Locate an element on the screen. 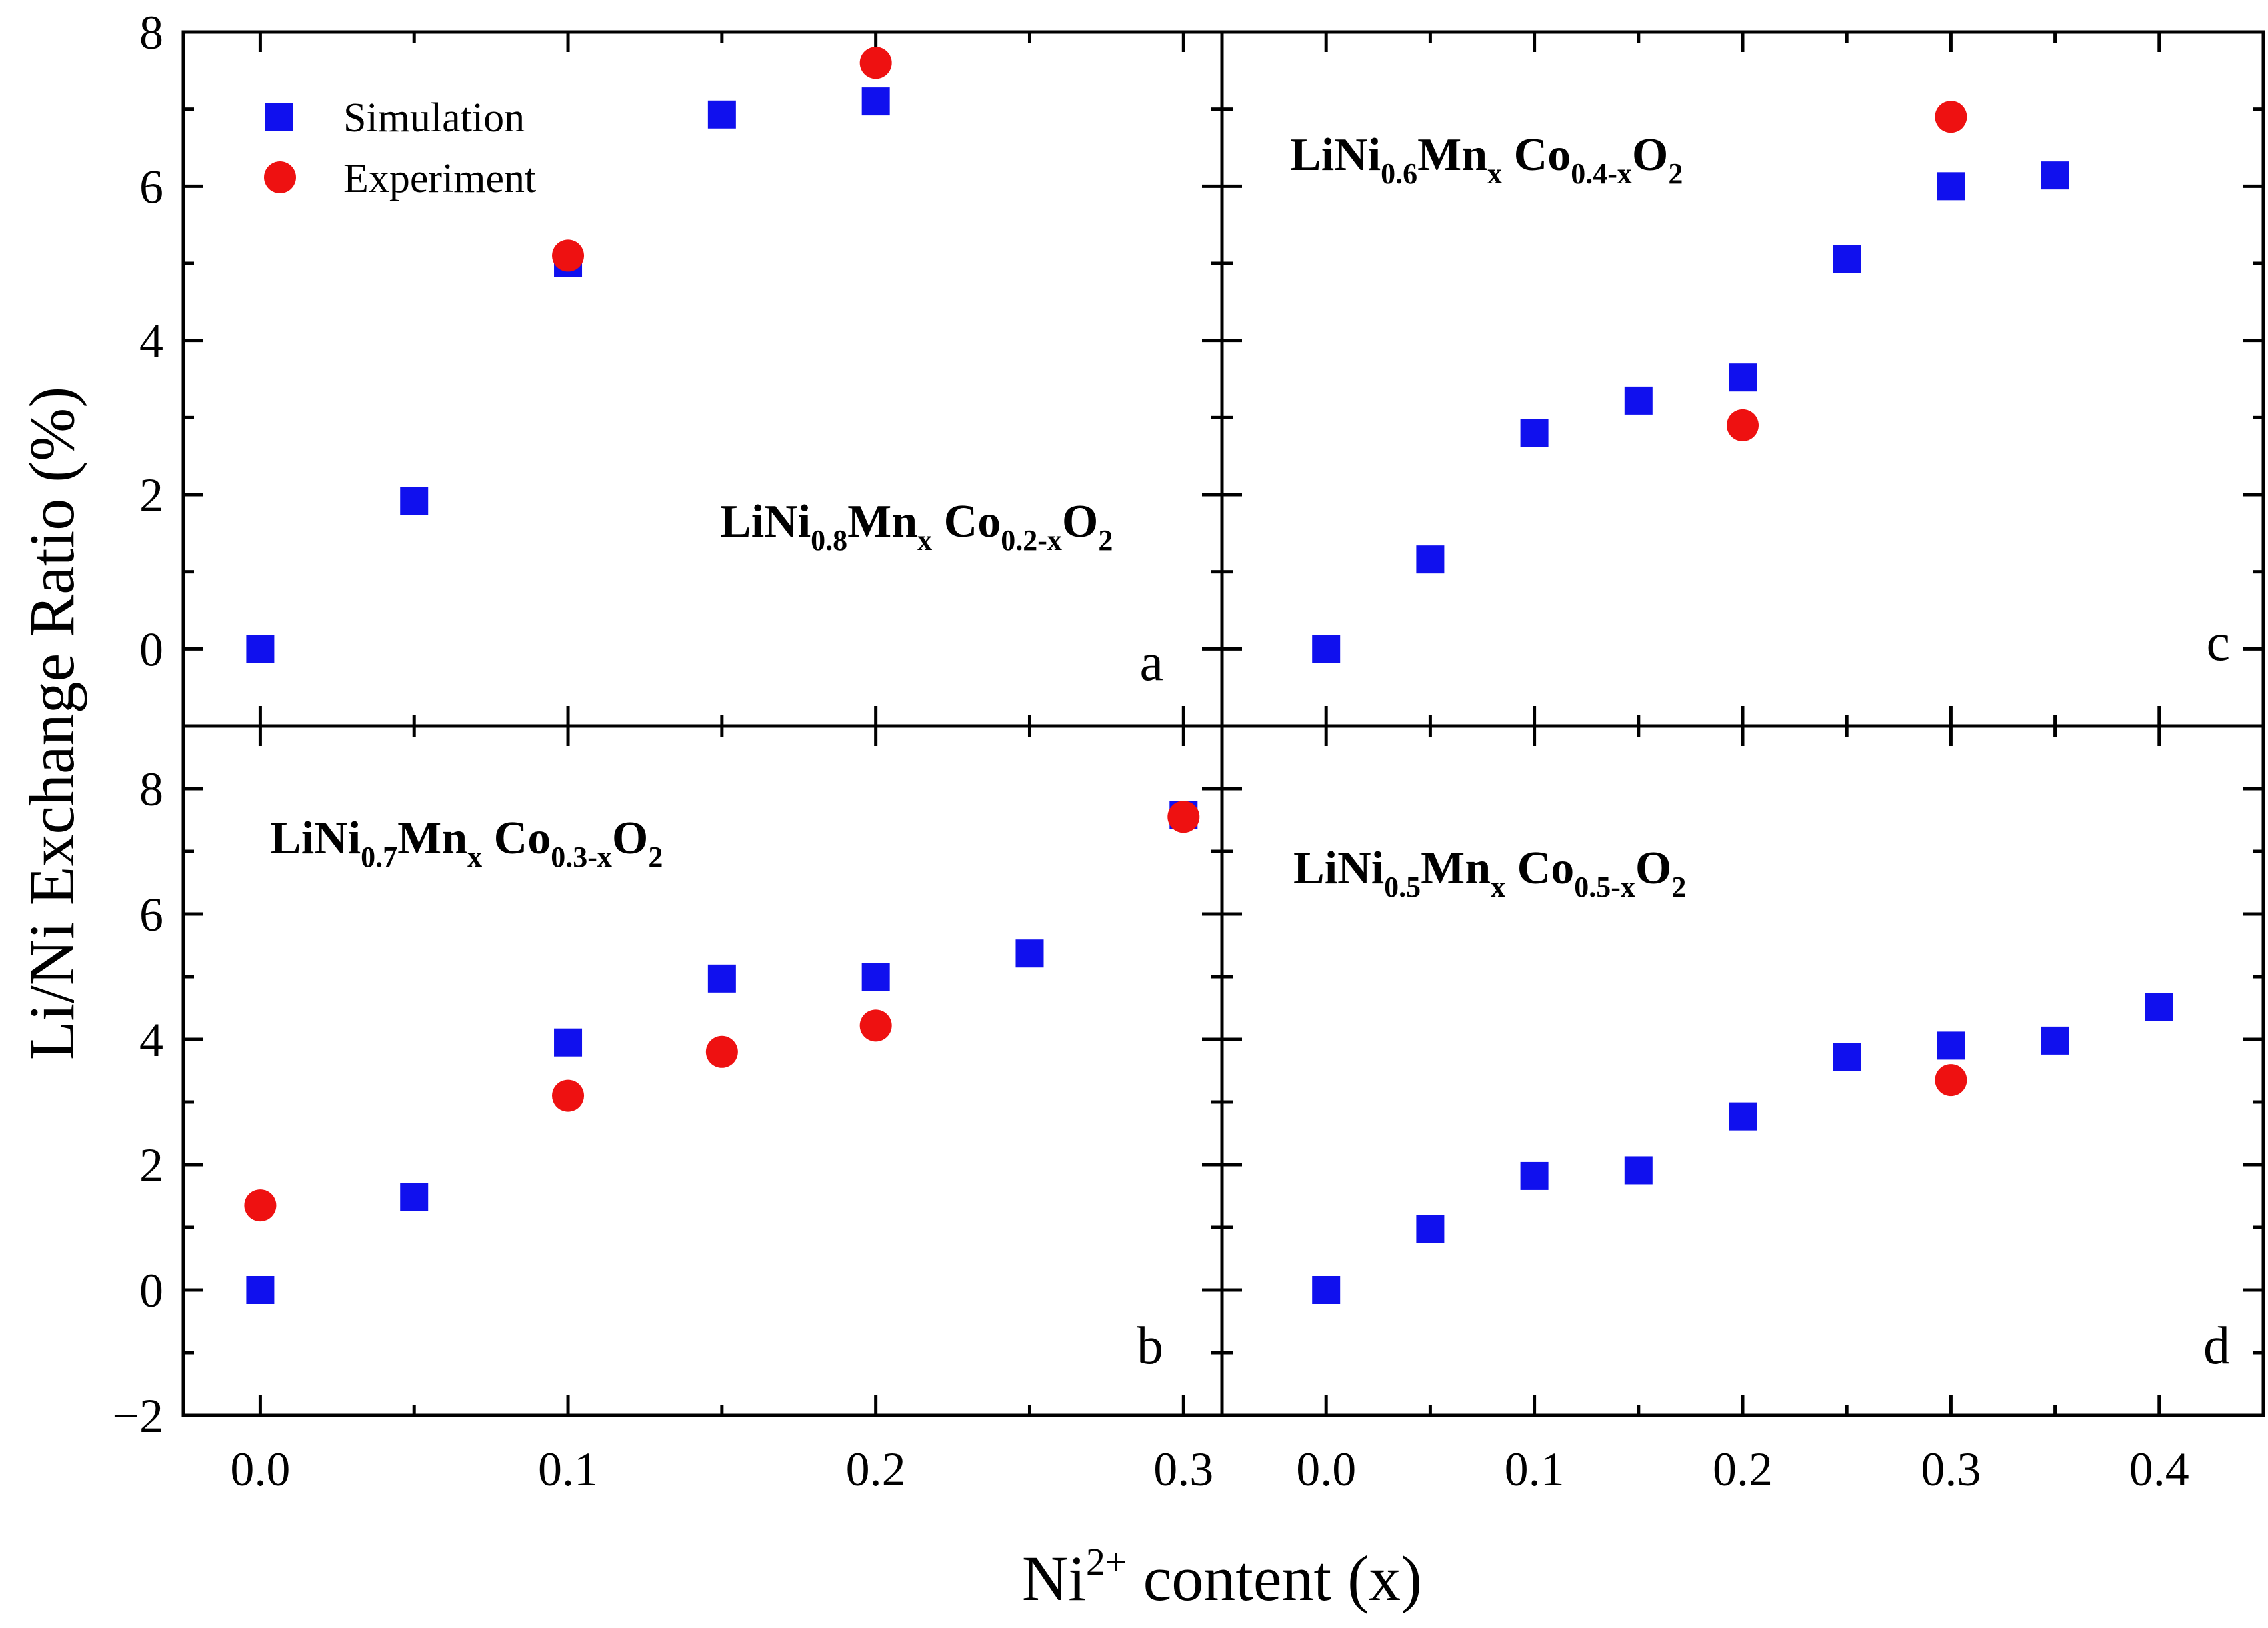  x-tick-label-d: 0.3 is located at coordinates (1951, 1469).